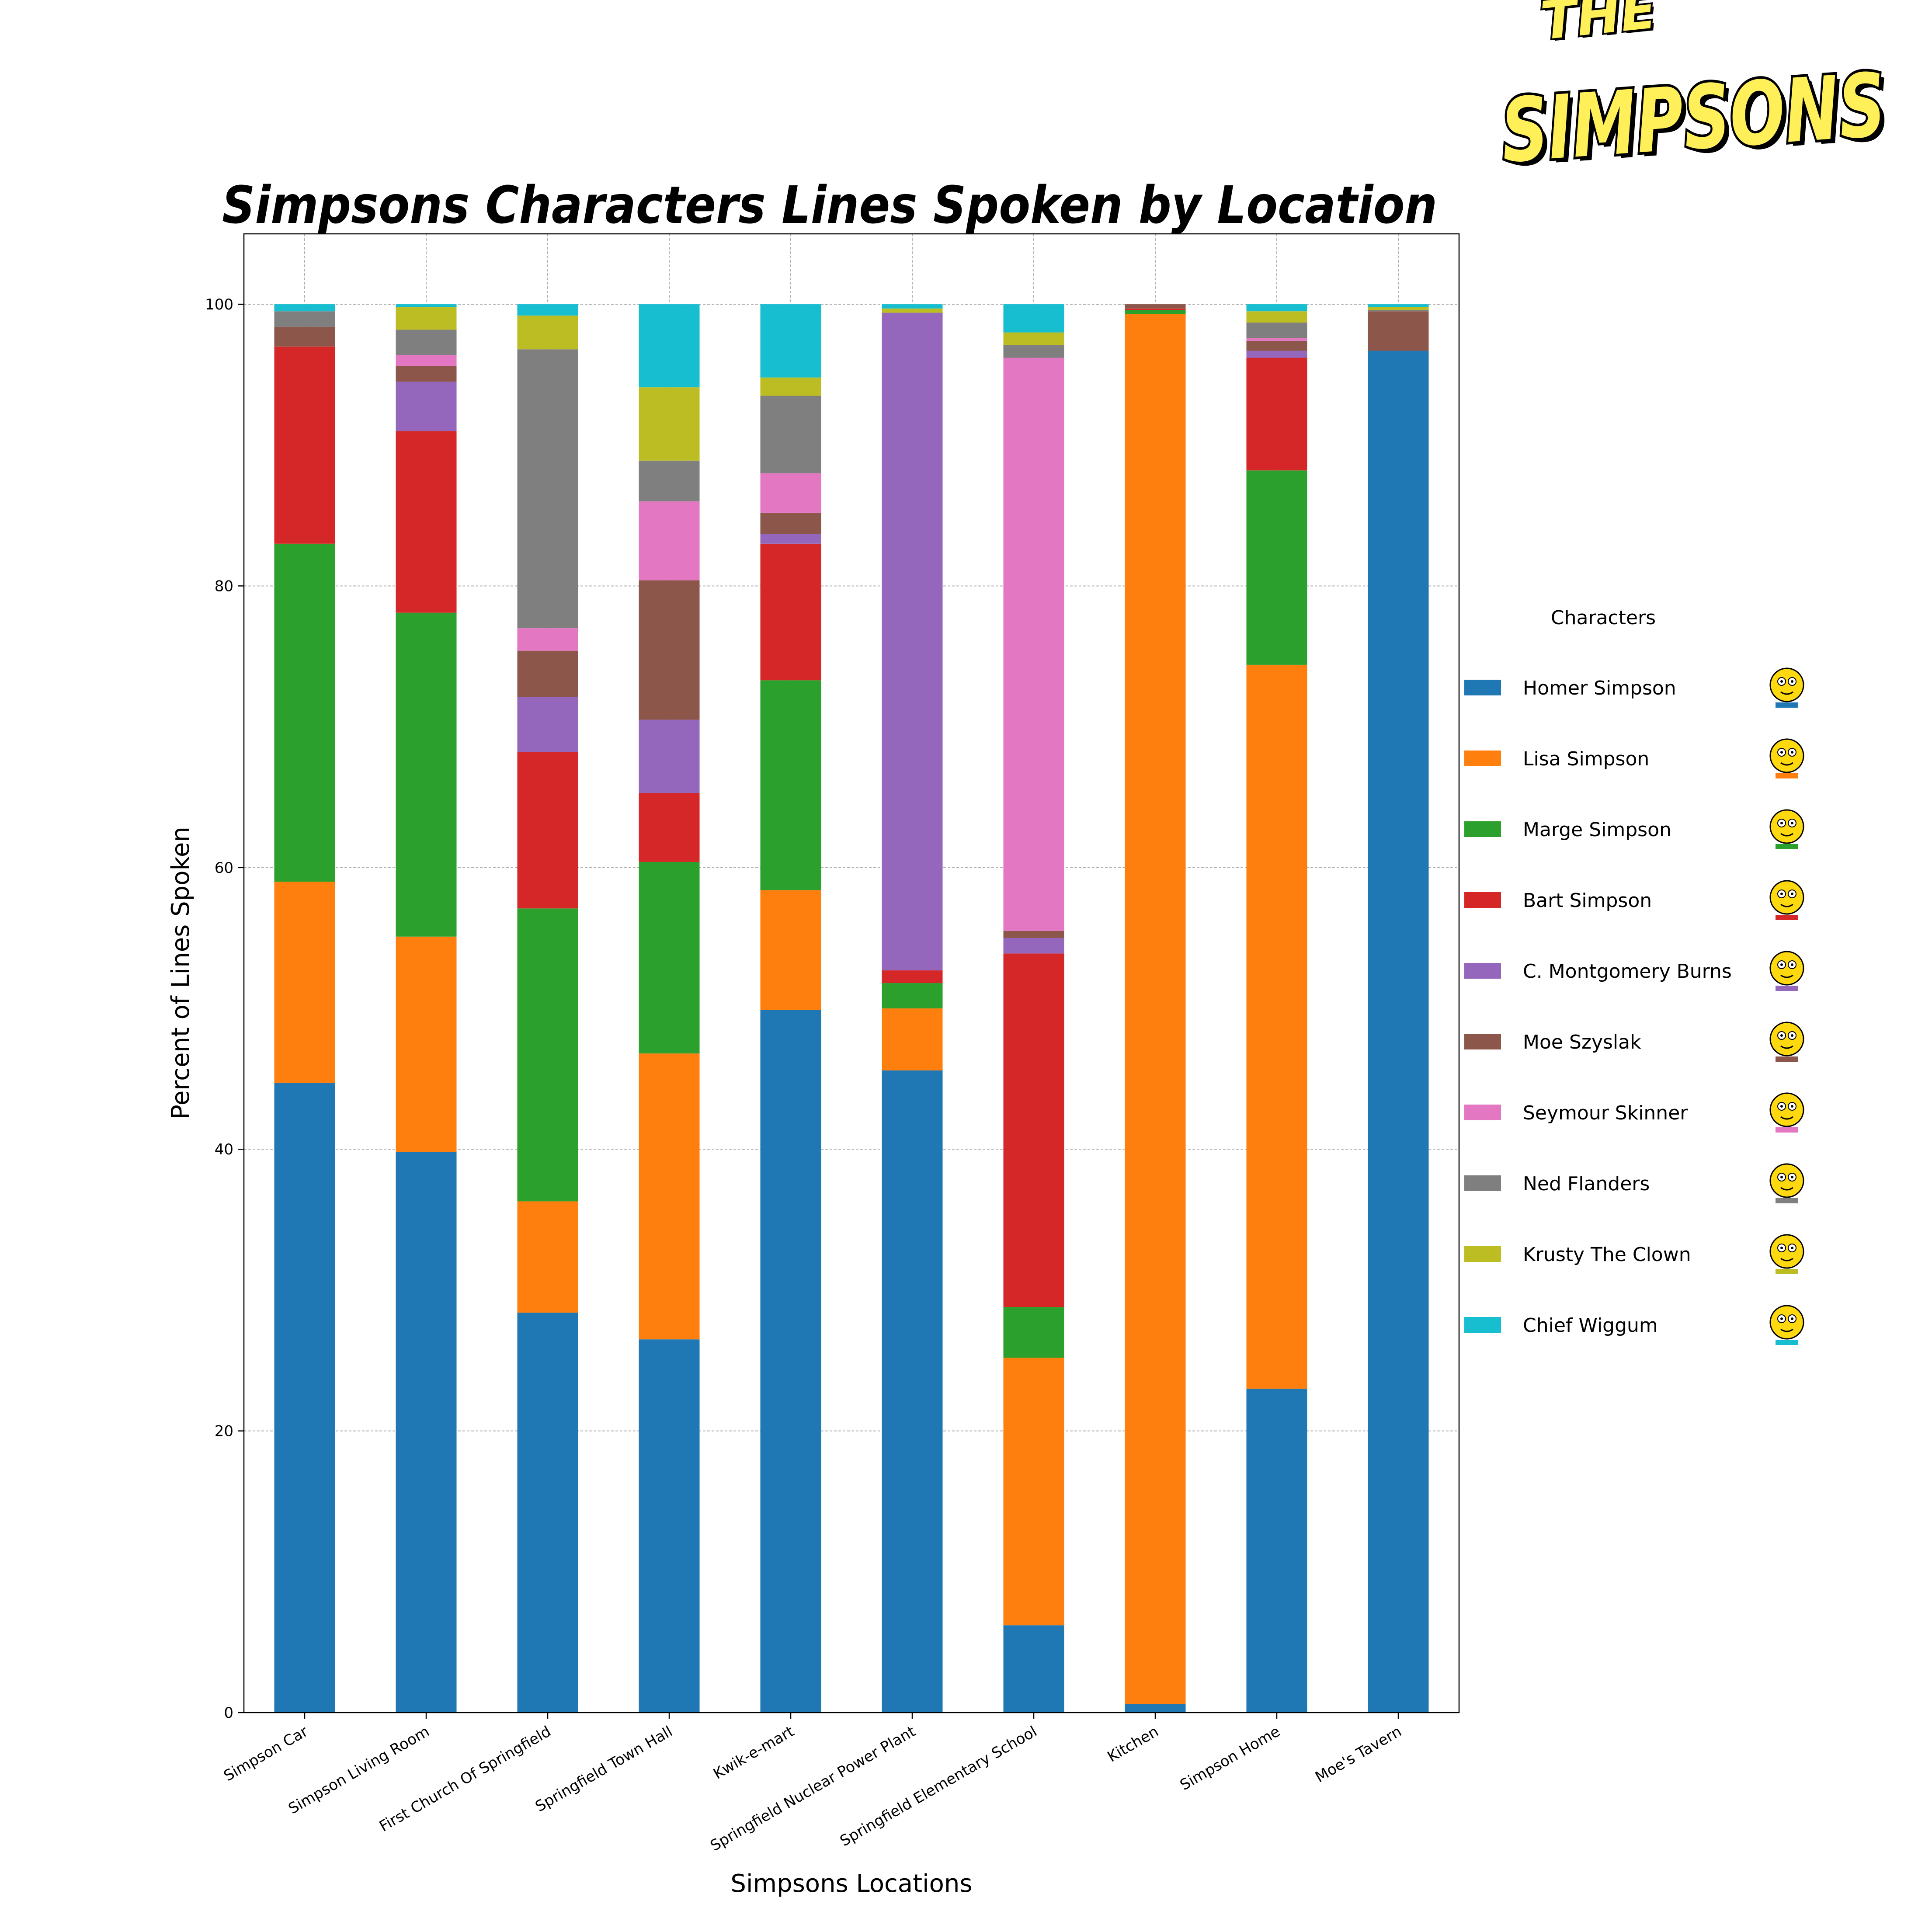  What do you see at coordinates (224, 1431) in the screenshot?
I see `y-tick-label: 20` at bounding box center [224, 1431].